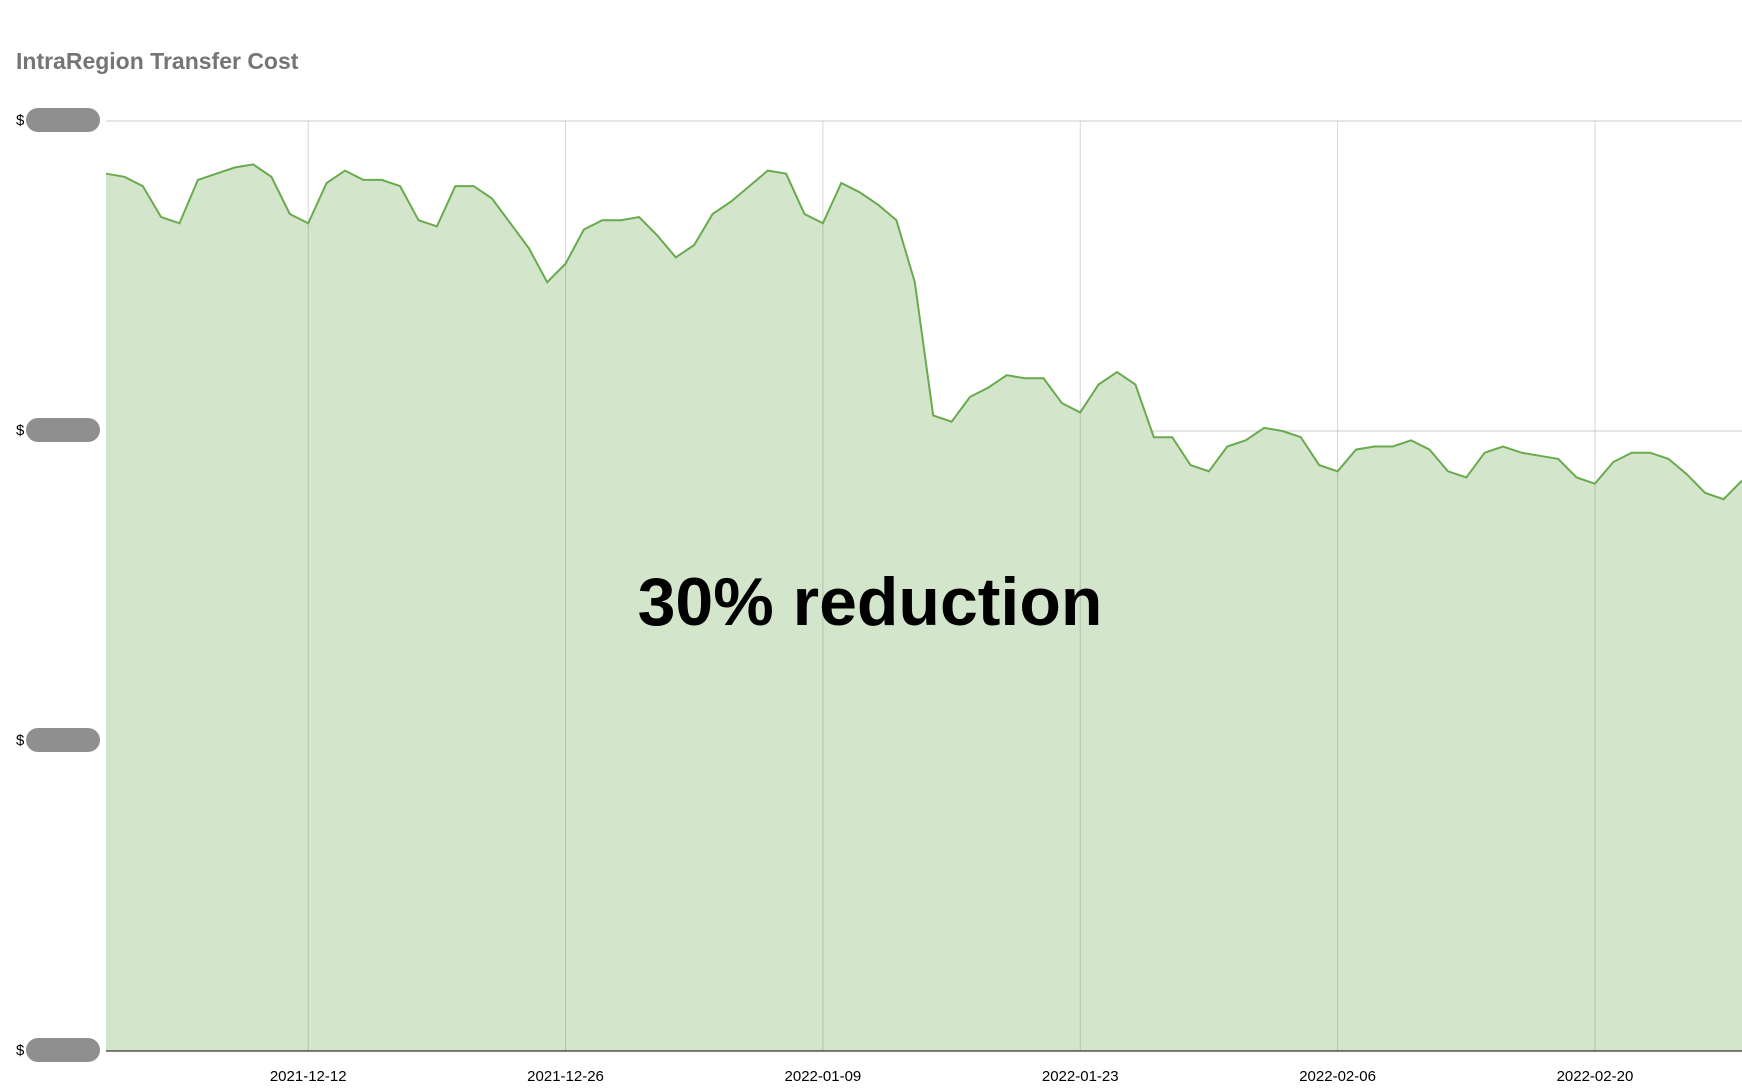 This screenshot has height=1090, width=1742. What do you see at coordinates (870, 602) in the screenshot?
I see `reduction-annotation: 30% reduction` at bounding box center [870, 602].